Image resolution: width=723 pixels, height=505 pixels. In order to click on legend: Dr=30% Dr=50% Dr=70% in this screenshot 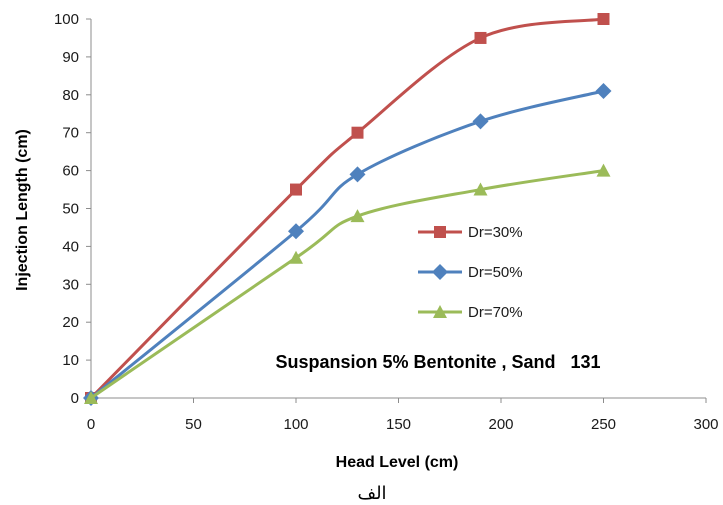, I will do `click(470, 272)`.